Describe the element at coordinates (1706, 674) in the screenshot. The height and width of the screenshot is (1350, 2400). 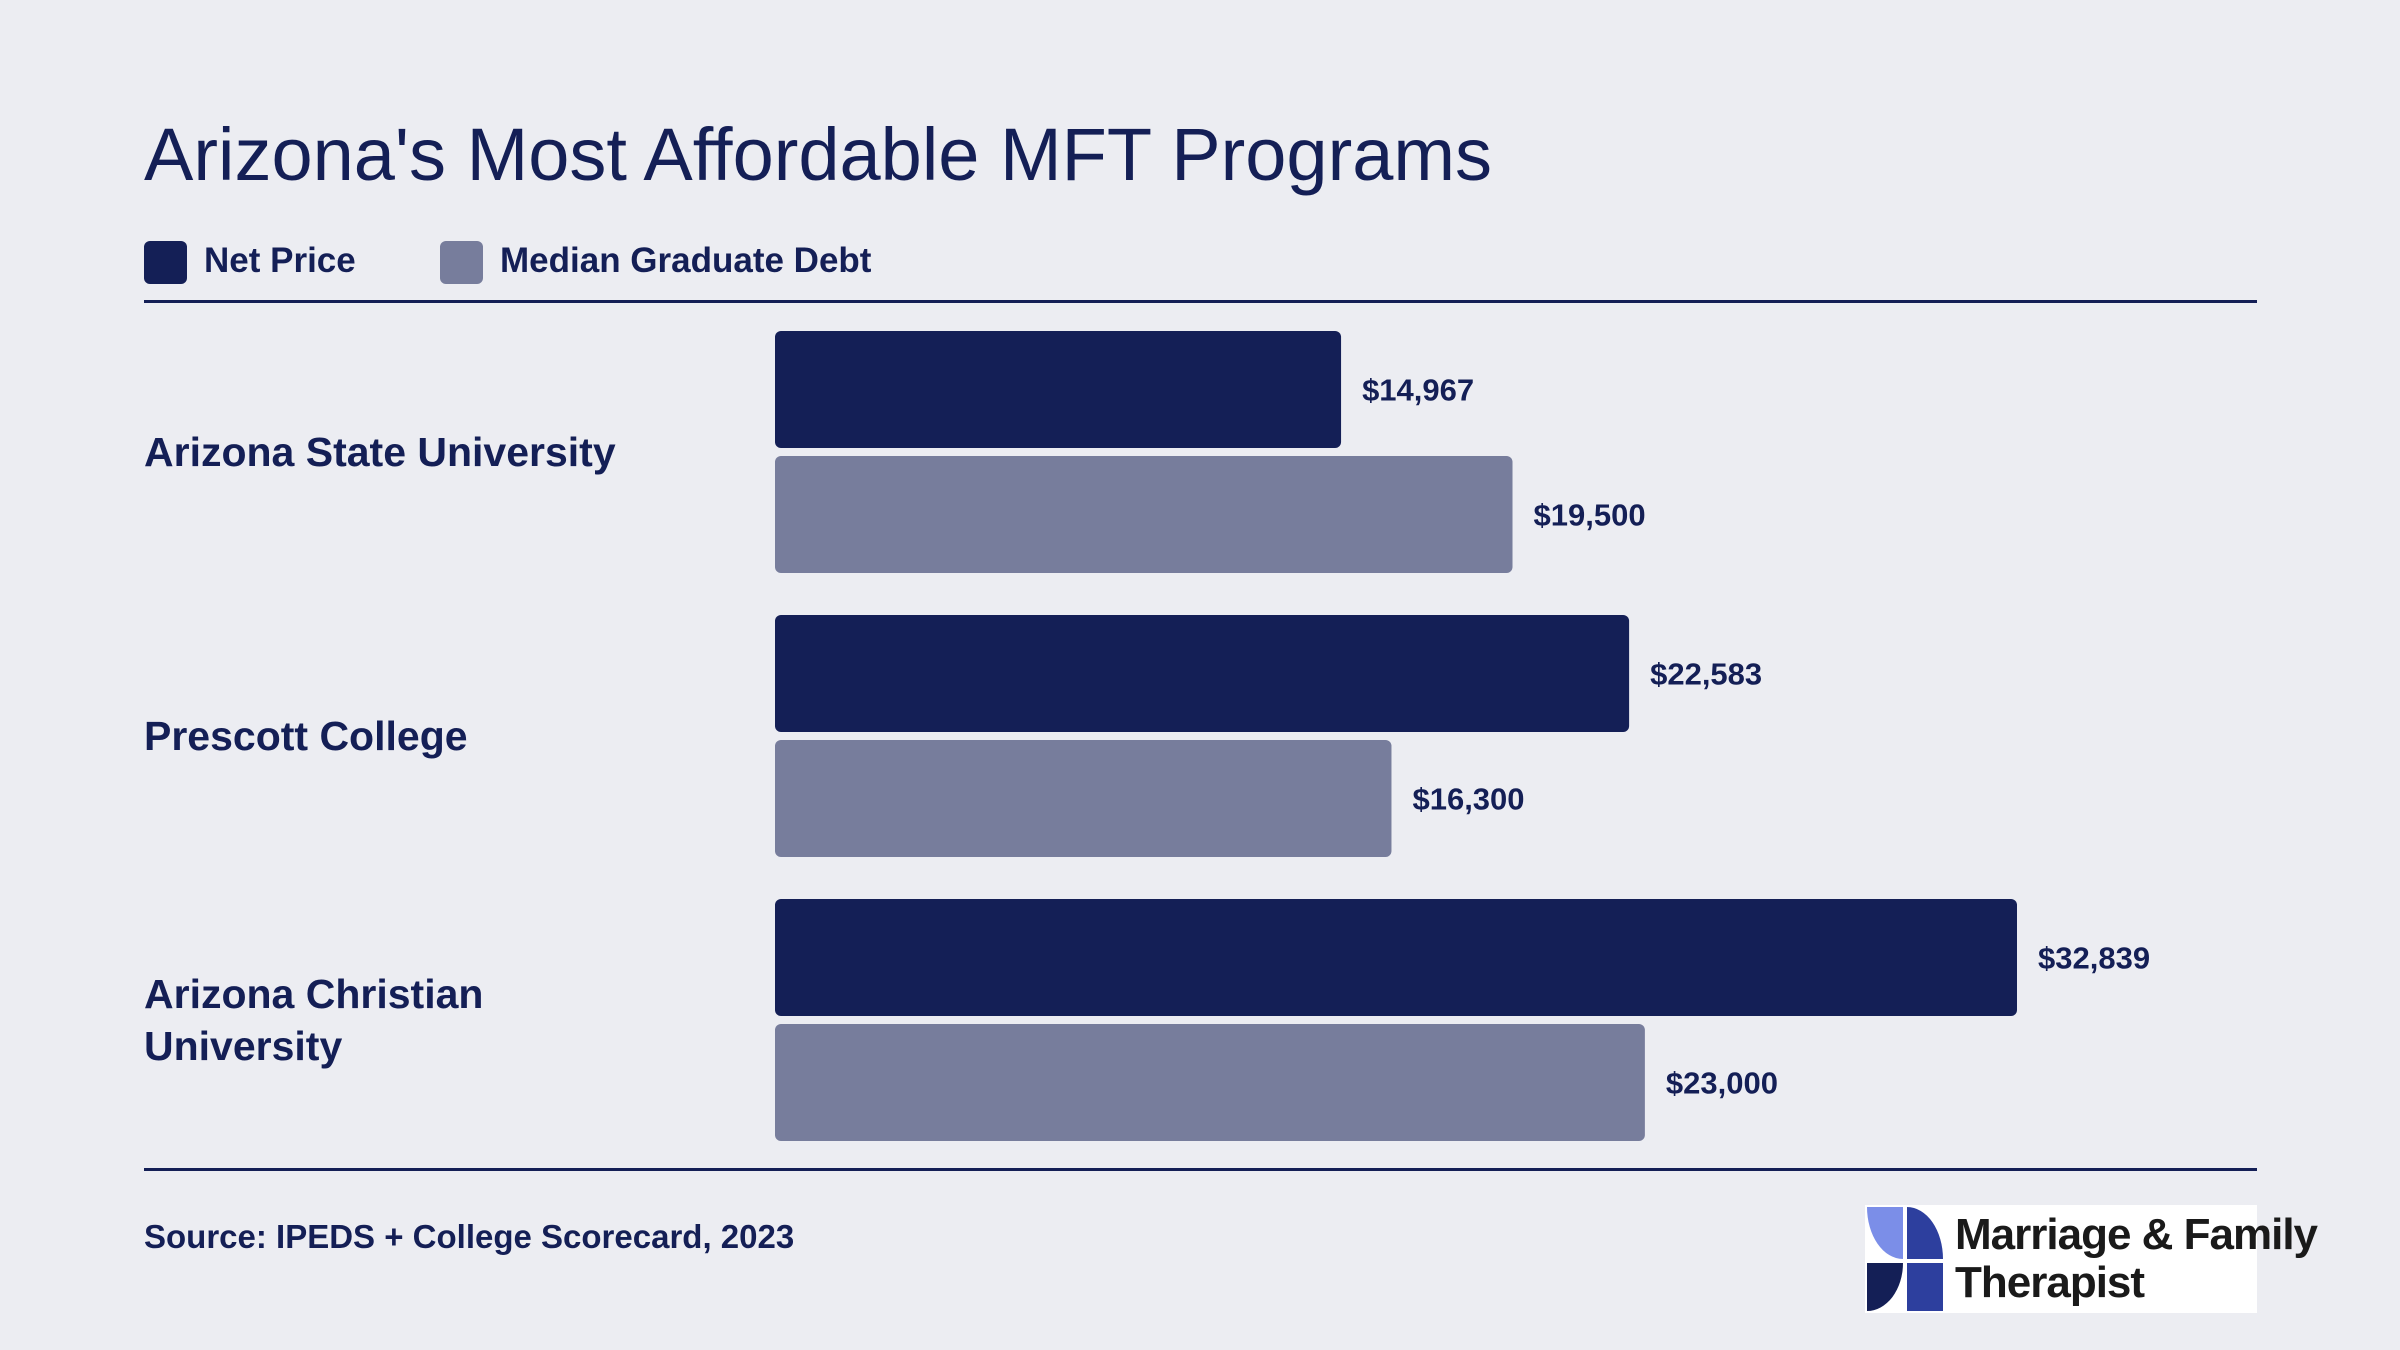
I see `value-label-net-price-prescott-college: $22,583` at that location.